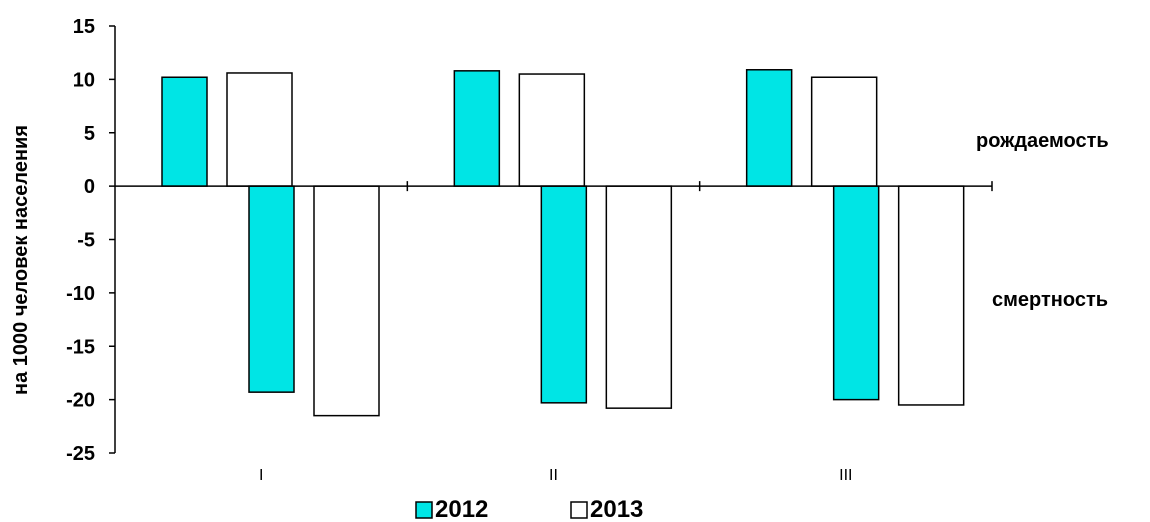 The height and width of the screenshot is (522, 1150). I want to click on bar-рождаемость-2012-I, so click(184, 131).